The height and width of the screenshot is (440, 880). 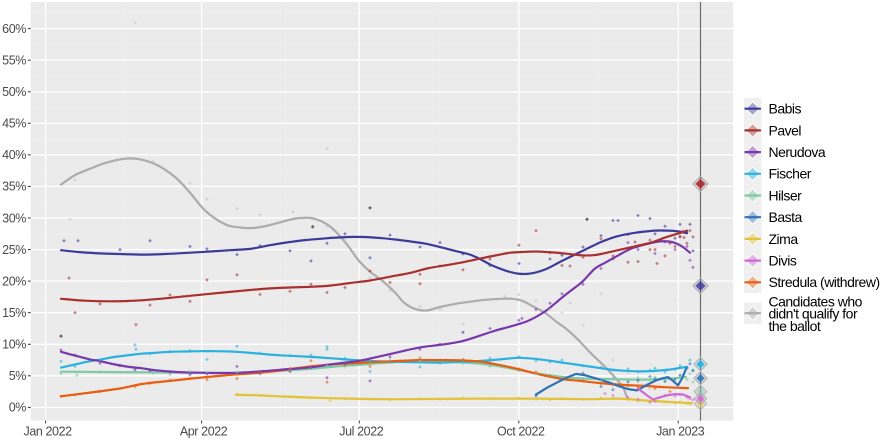 I want to click on svg-text: Basta, so click(x=786, y=217).